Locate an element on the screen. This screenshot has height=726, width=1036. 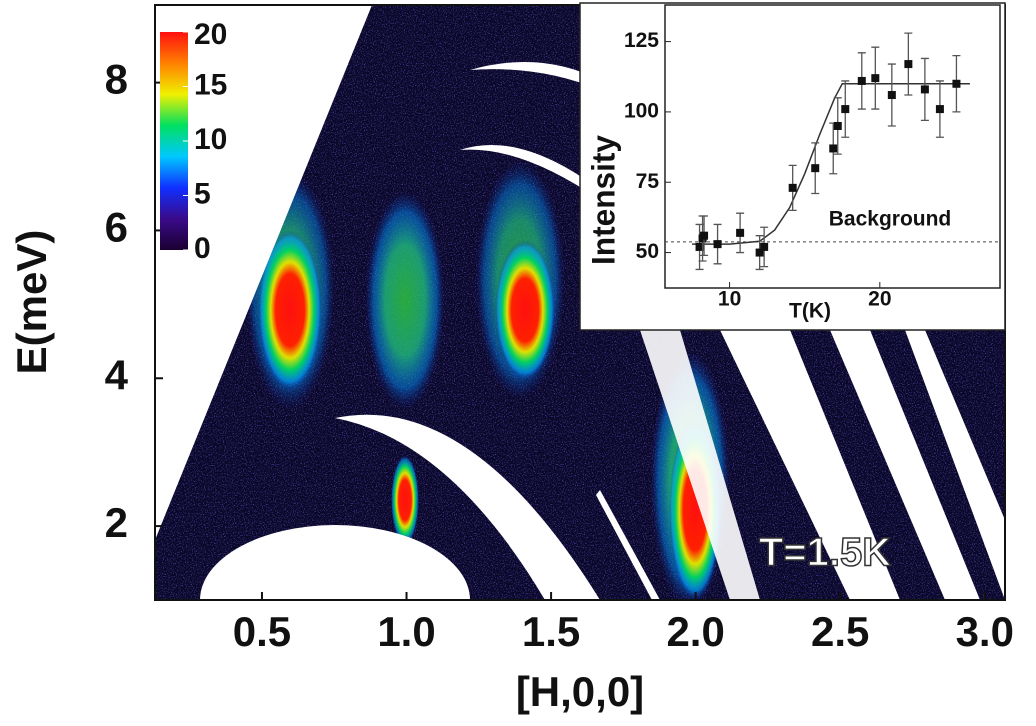
colorbar-tick-label: 20 is located at coordinates (210, 34).